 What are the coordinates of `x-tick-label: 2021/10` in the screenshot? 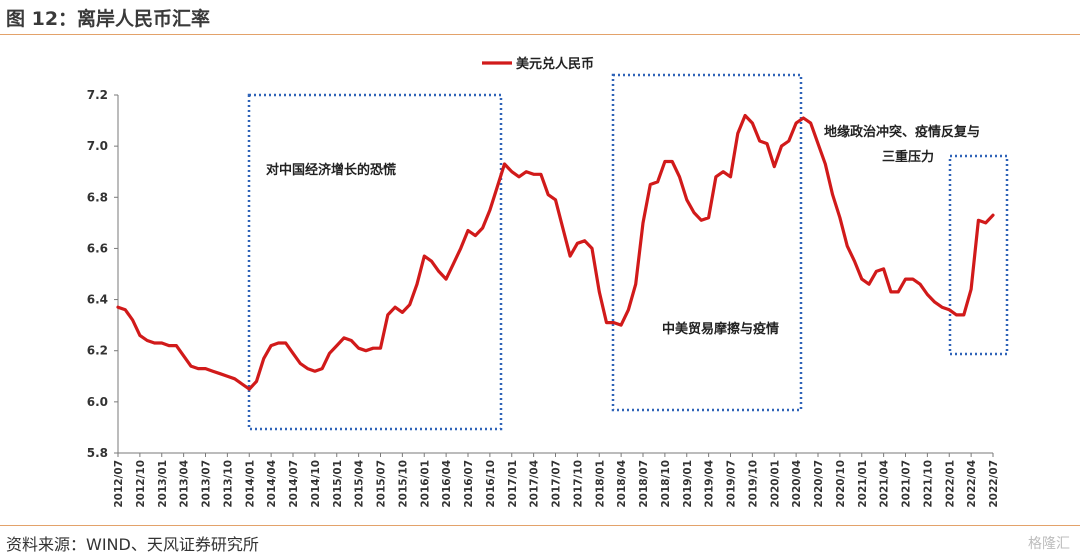 It's located at (928, 484).